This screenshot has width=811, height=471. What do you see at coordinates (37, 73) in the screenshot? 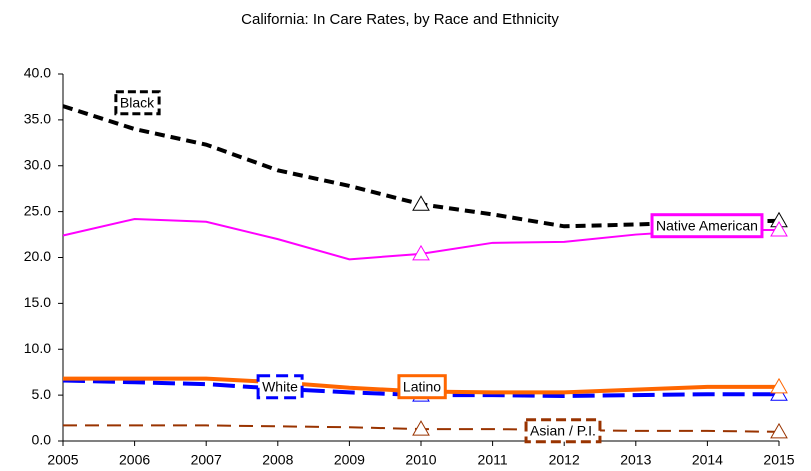
I see `y-tick-label: 40.0` at bounding box center [37, 73].